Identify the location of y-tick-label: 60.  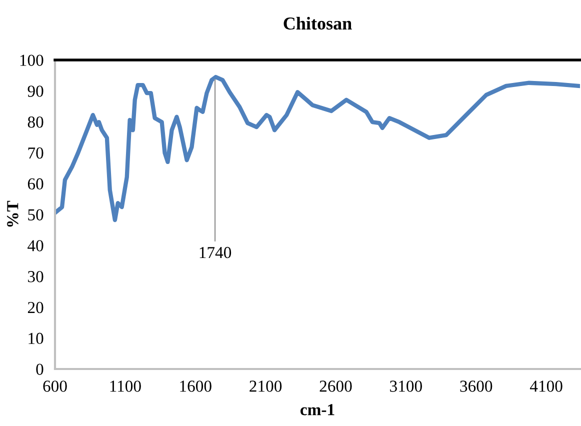
(36, 184).